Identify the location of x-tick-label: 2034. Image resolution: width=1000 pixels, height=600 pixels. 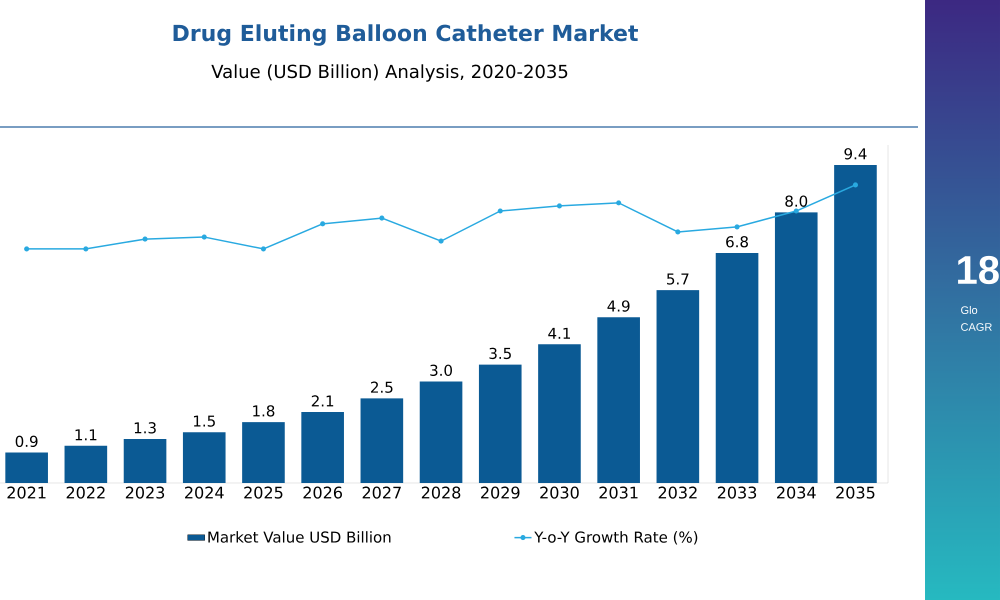
(796, 492).